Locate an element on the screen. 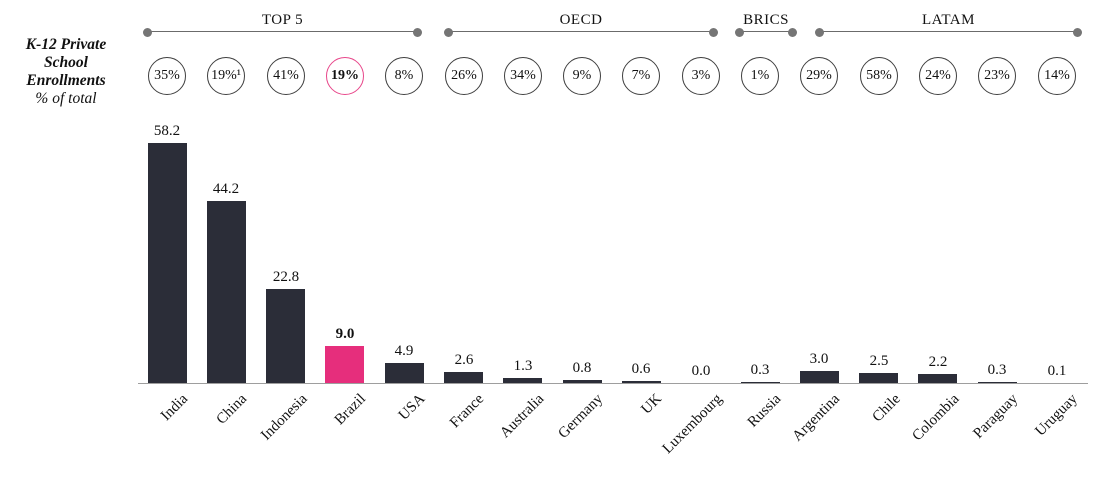 The image size is (1107, 500). bar-usa is located at coordinates (404, 373).